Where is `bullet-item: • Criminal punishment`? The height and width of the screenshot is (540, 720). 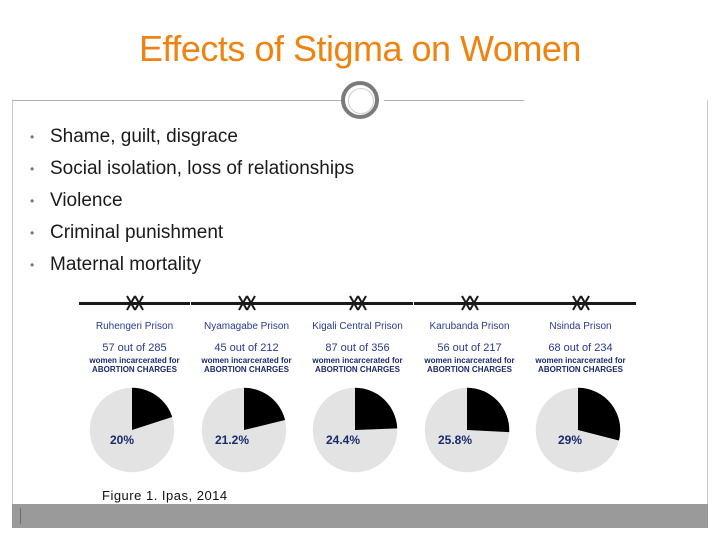
bullet-item: • Criminal punishment is located at coordinates (192, 234).